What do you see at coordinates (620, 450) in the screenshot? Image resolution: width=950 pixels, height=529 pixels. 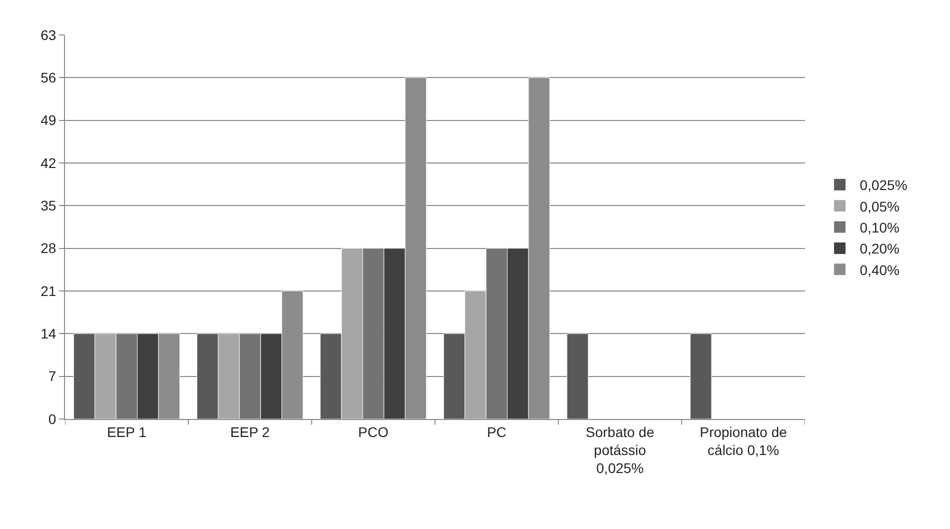 I see `x-tick-label: Sorbato de potássio 0,025%` at bounding box center [620, 450].